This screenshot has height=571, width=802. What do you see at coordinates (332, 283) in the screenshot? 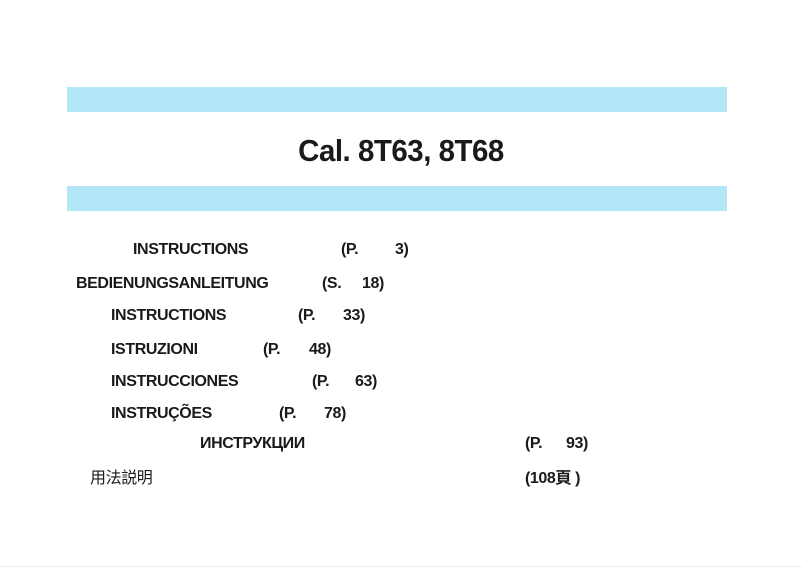
I see `toc-prefix: (S.` at bounding box center [332, 283].